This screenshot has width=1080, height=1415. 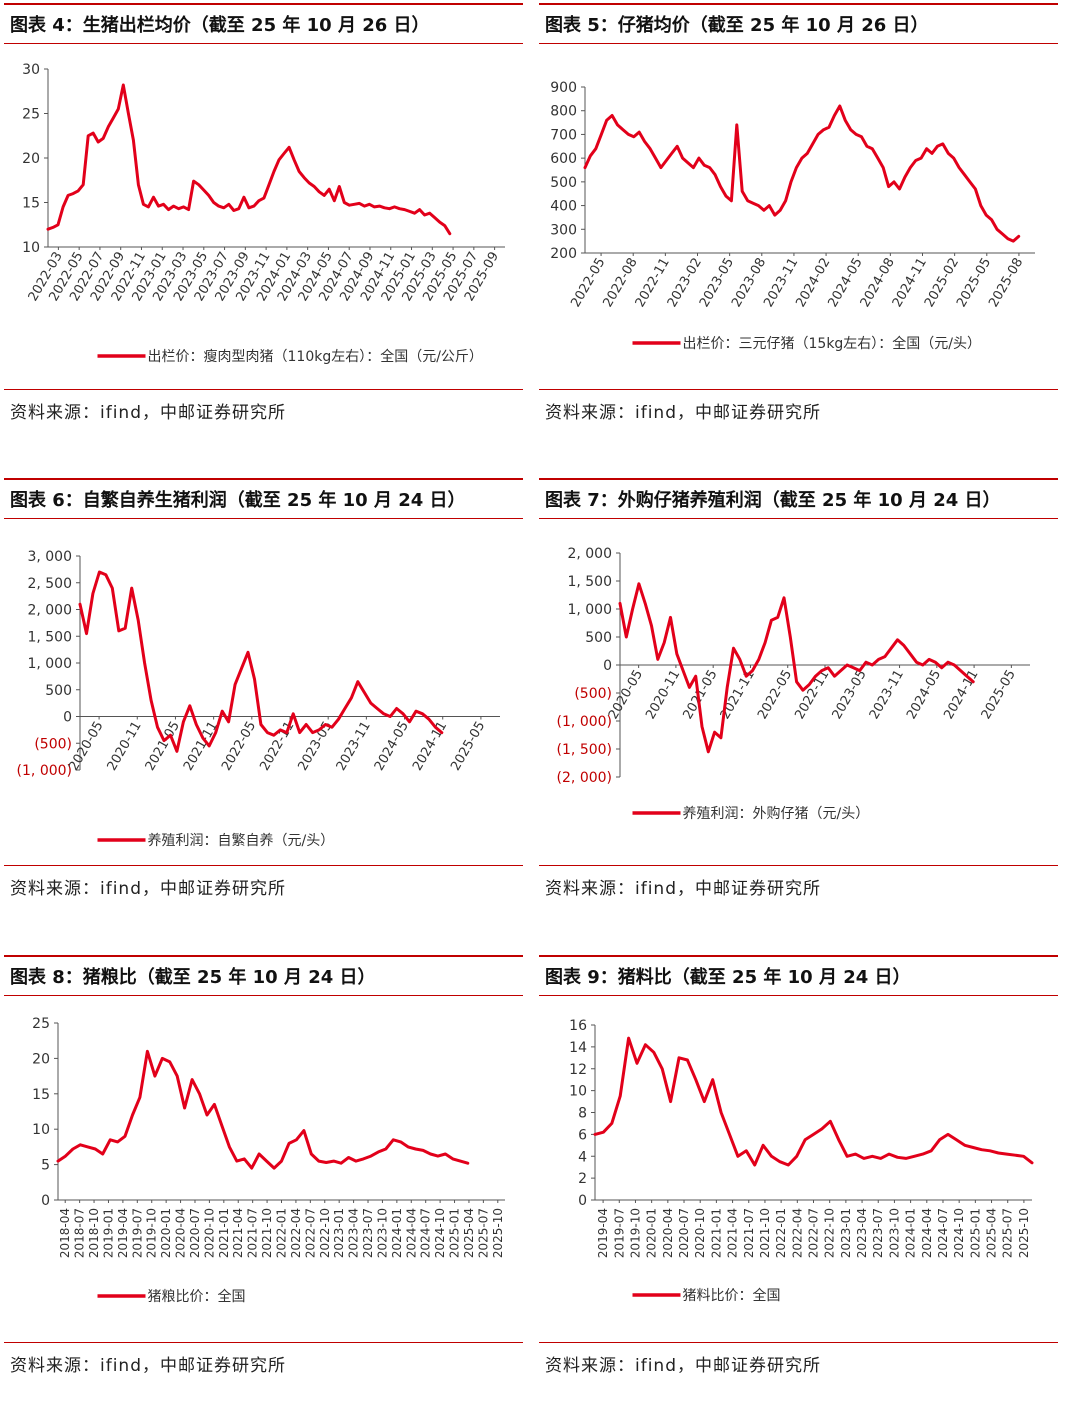 I want to click on chart-title: 图表 5：仔猪均价（截至 25 年 10 月 26 日）, so click(x=737, y=25).